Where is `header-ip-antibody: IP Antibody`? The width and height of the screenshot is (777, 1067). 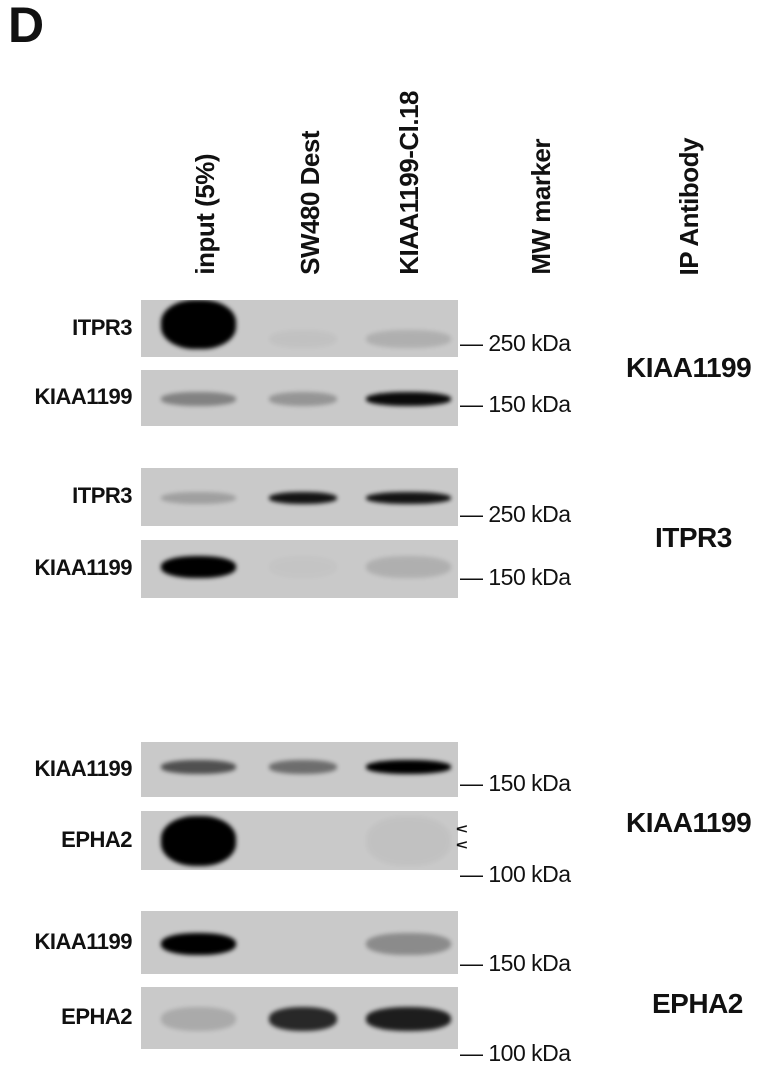
header-ip-antibody: IP Antibody is located at coordinates (689, 206).